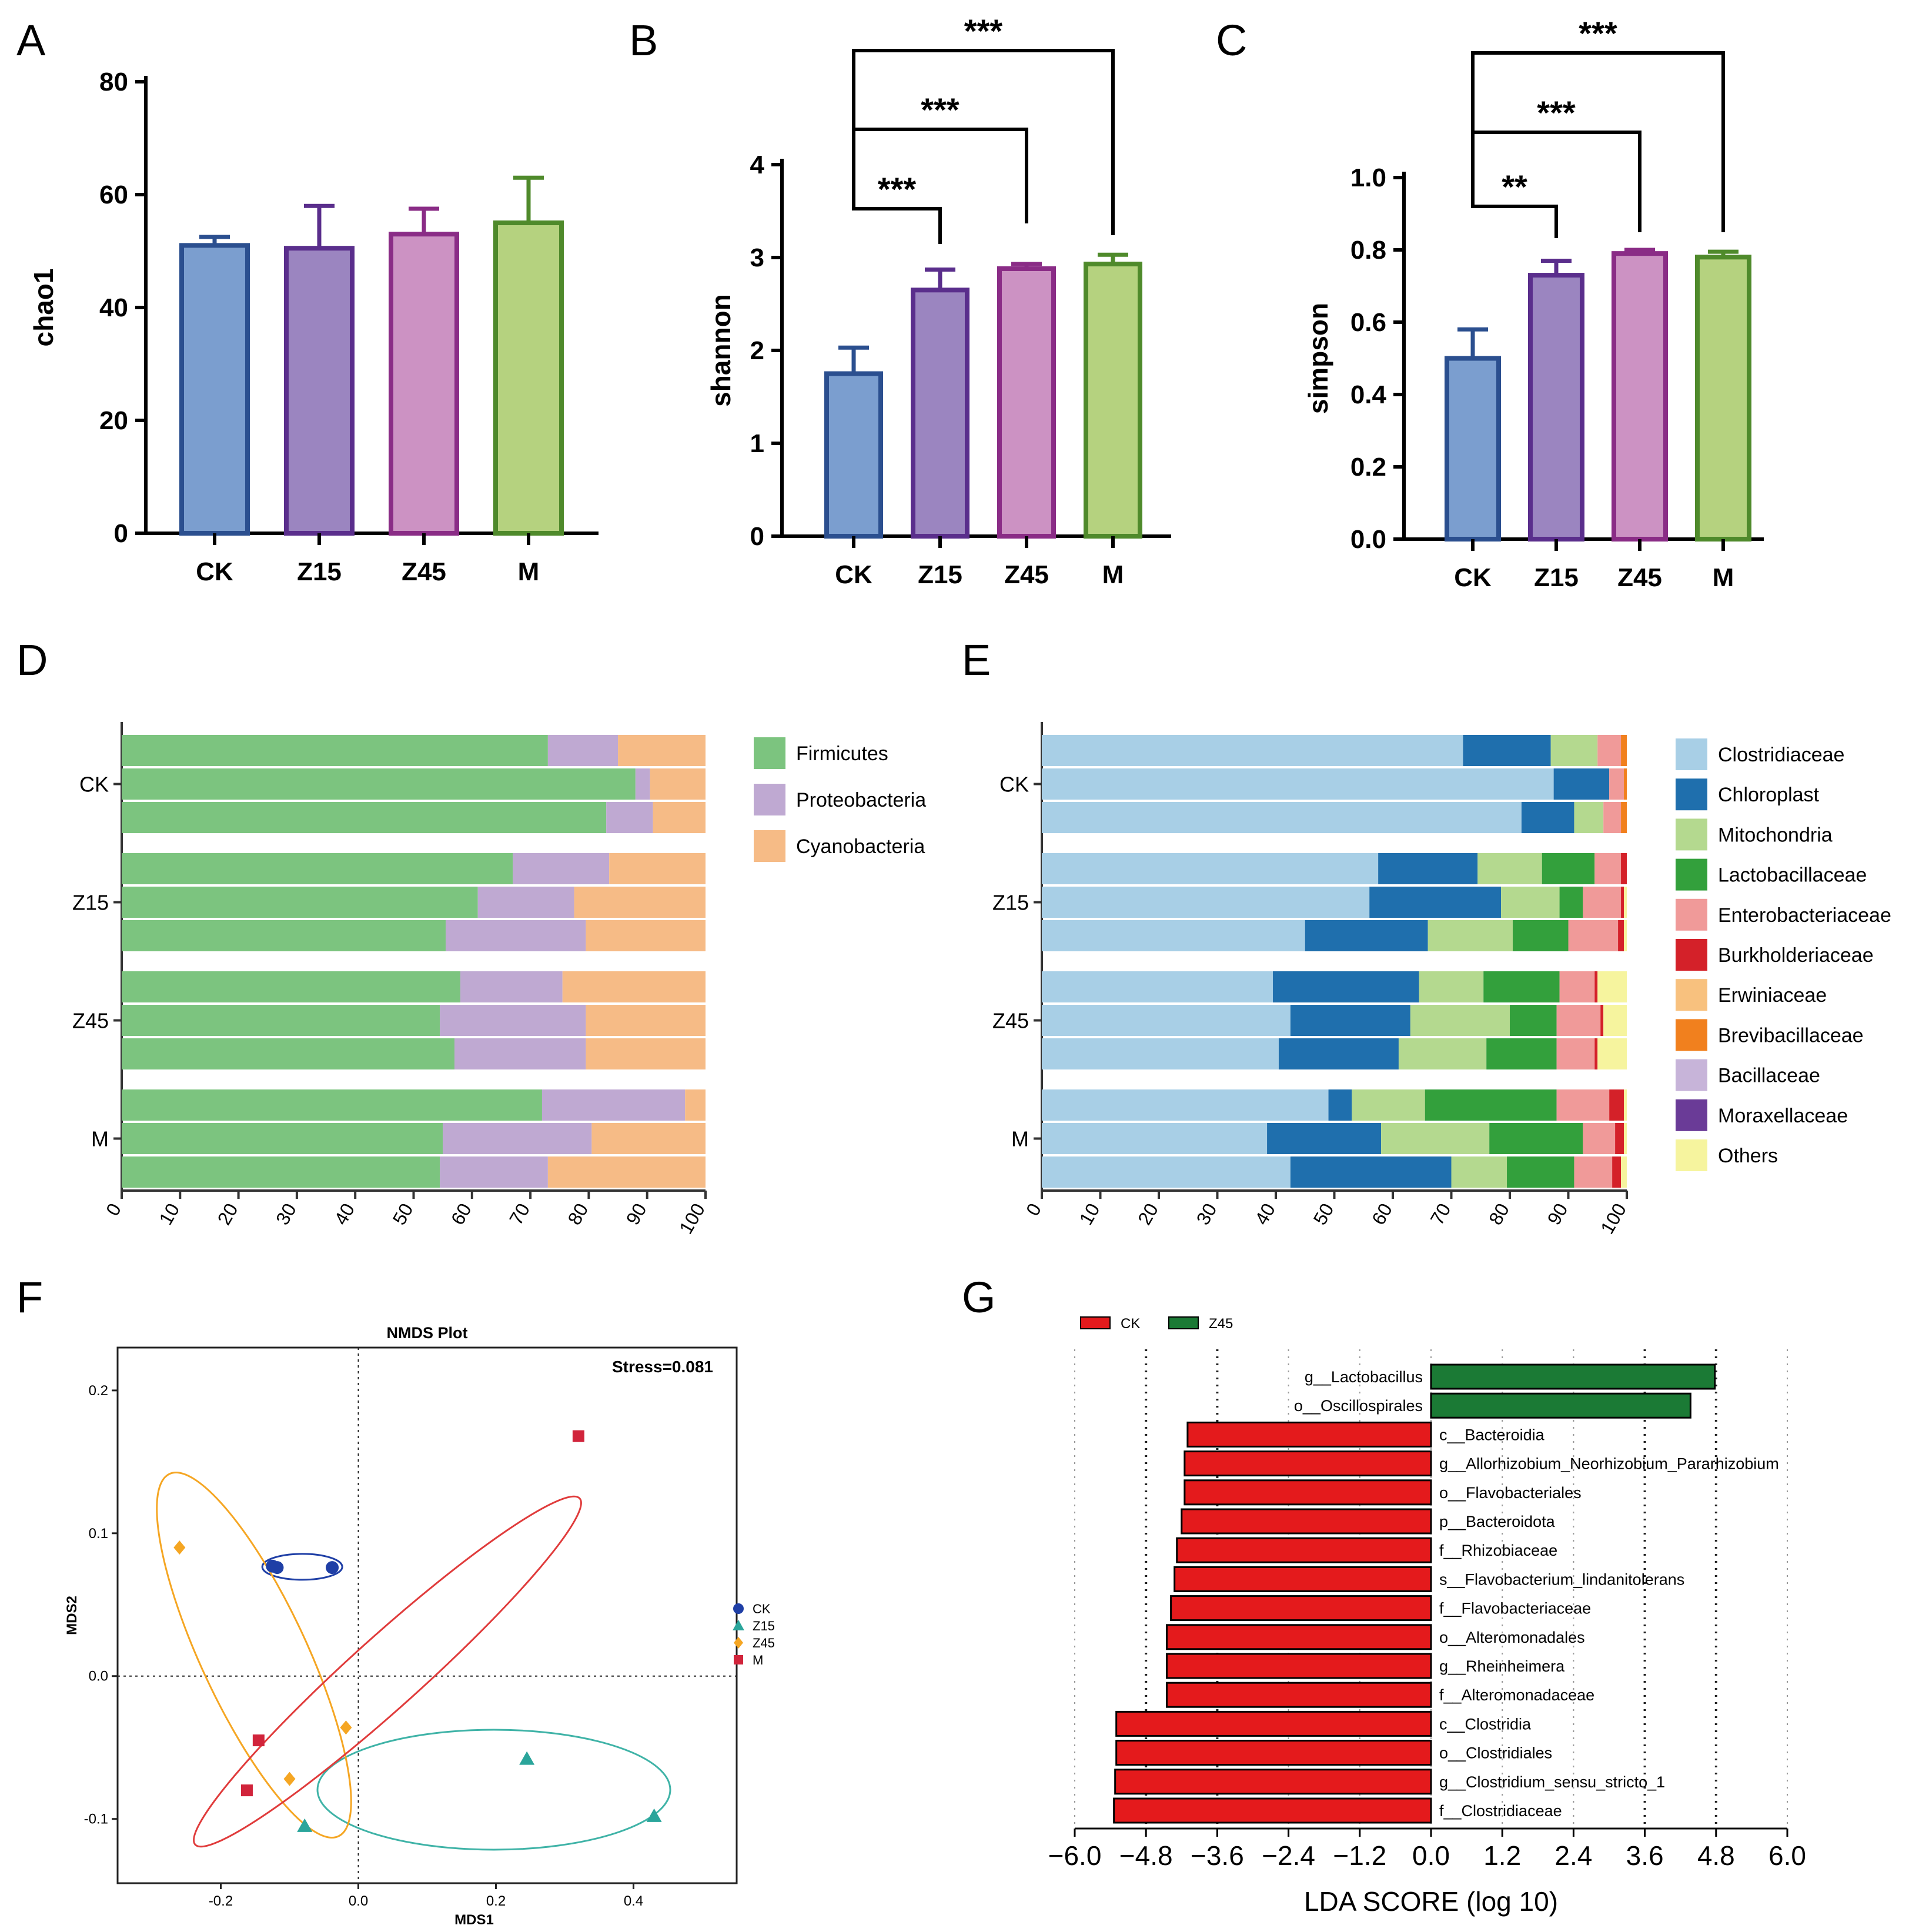  What do you see at coordinates (90, 903) in the screenshot?
I see `group-label-Z15: Z15` at bounding box center [90, 903].